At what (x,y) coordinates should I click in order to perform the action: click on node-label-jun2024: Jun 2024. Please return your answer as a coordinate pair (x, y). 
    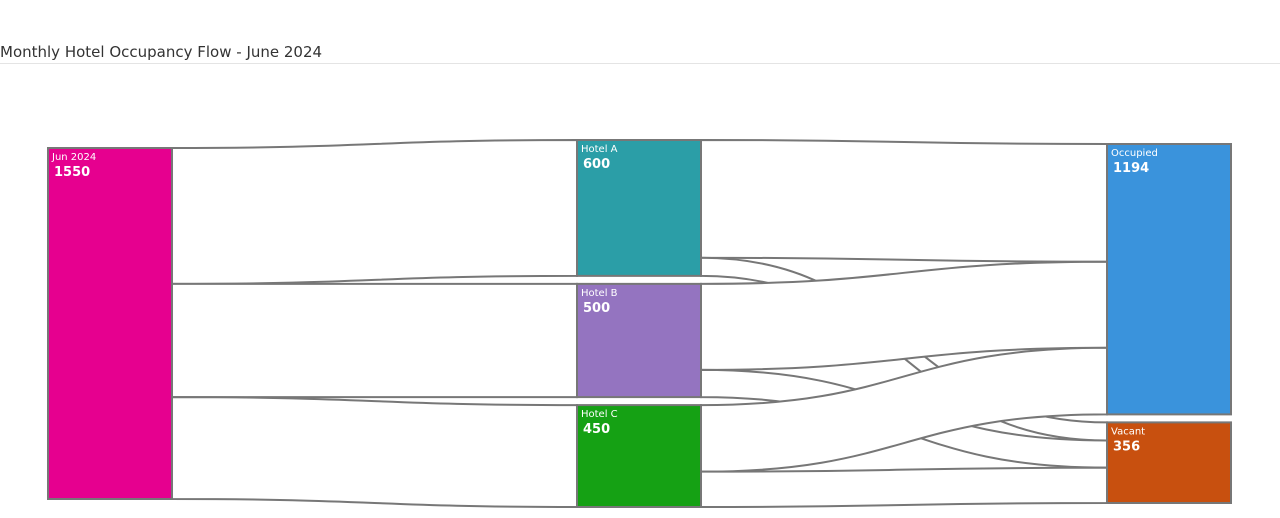
    Looking at the image, I should click on (73, 157).